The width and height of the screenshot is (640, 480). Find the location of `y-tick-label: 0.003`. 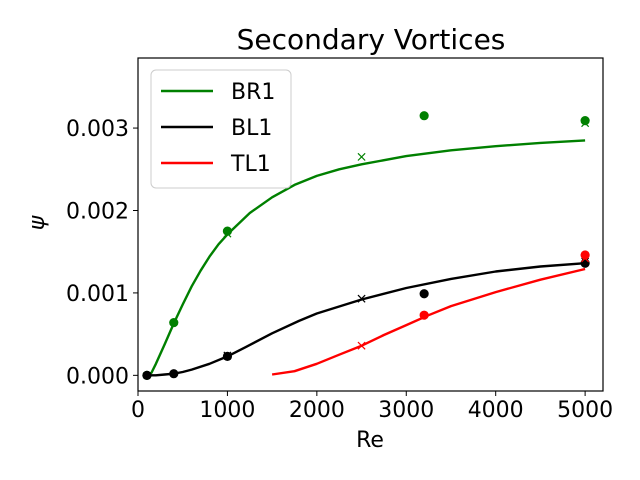

y-tick-label: 0.003 is located at coordinates (97, 129).